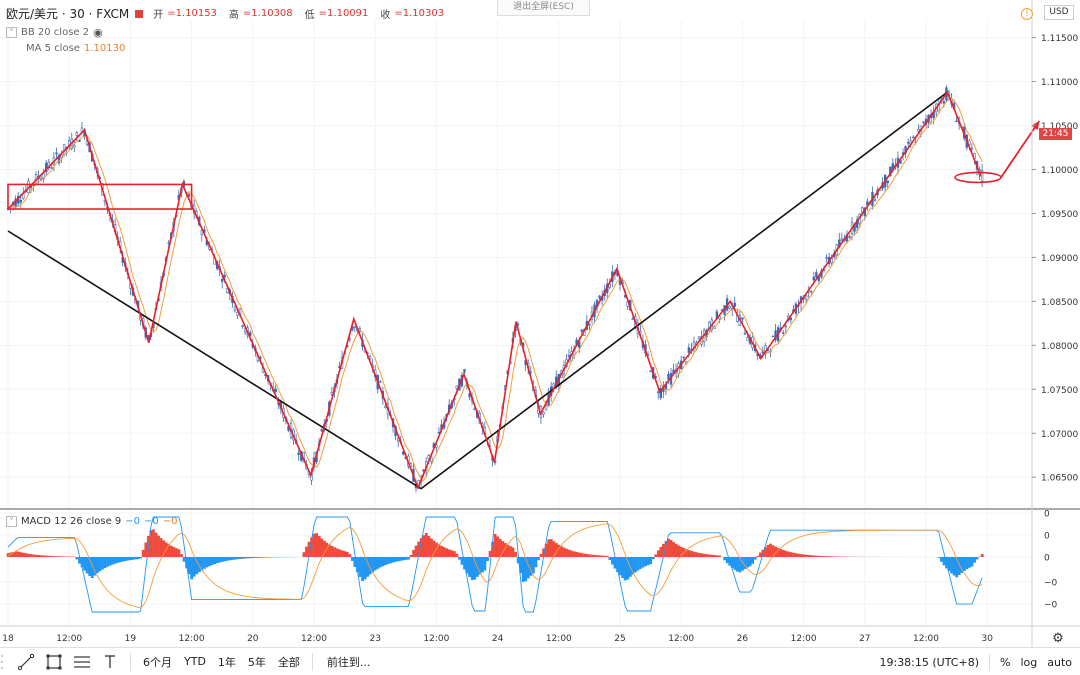 The image size is (1080, 675). What do you see at coordinates (495, 566) in the screenshot?
I see `macd-signal-line` at bounding box center [495, 566].